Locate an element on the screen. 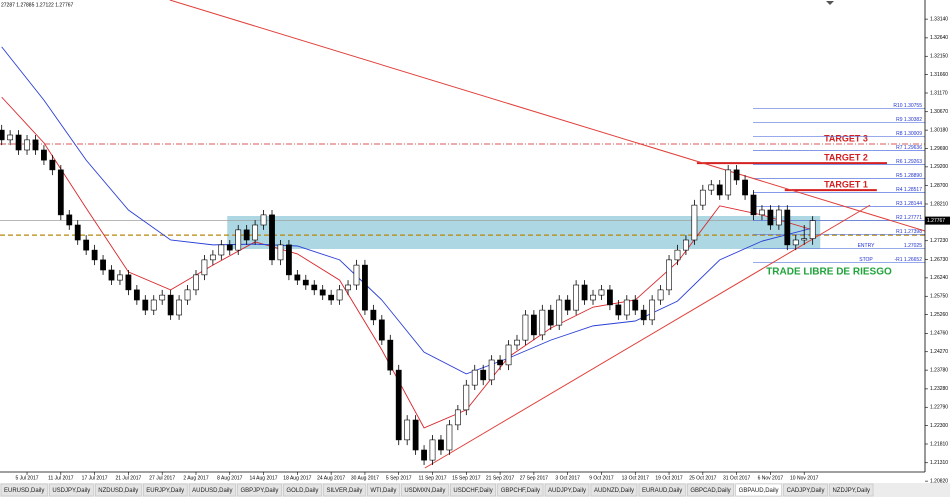  tab-label: EURJPY,Daily is located at coordinates (165, 491).